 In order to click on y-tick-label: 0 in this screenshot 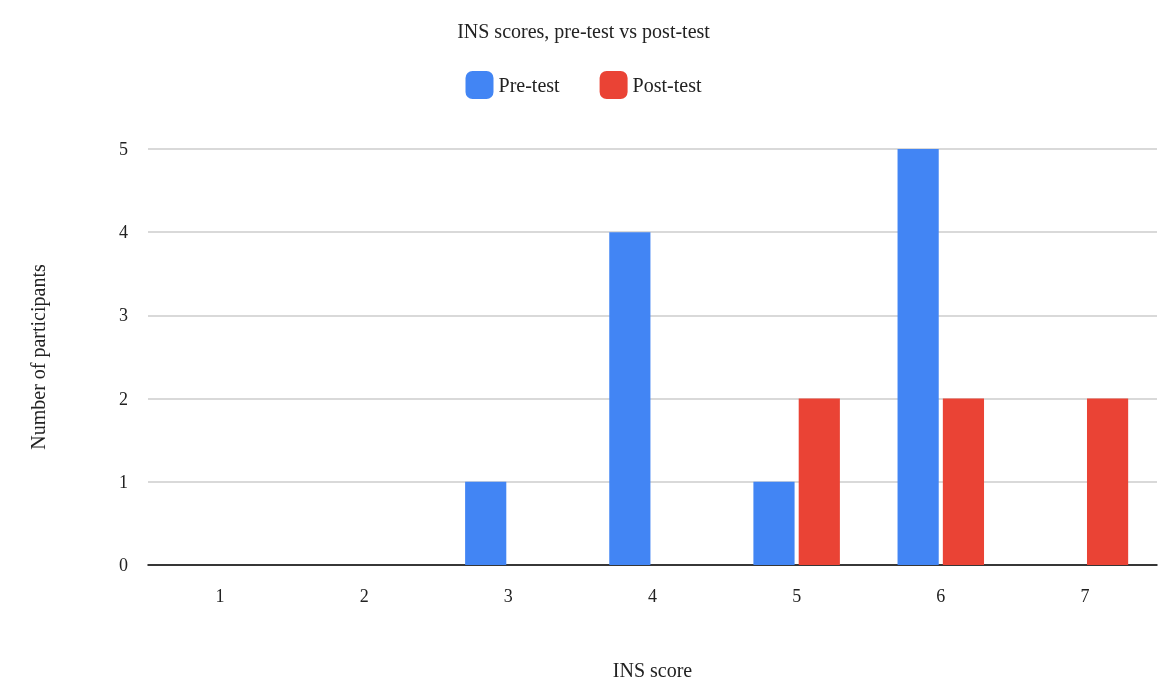, I will do `click(123, 565)`.